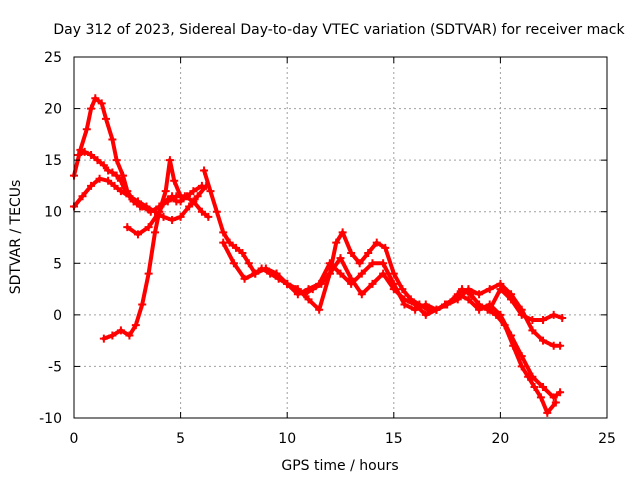  Describe the element at coordinates (500, 439) in the screenshot. I see `x-tick-label: 20` at that location.